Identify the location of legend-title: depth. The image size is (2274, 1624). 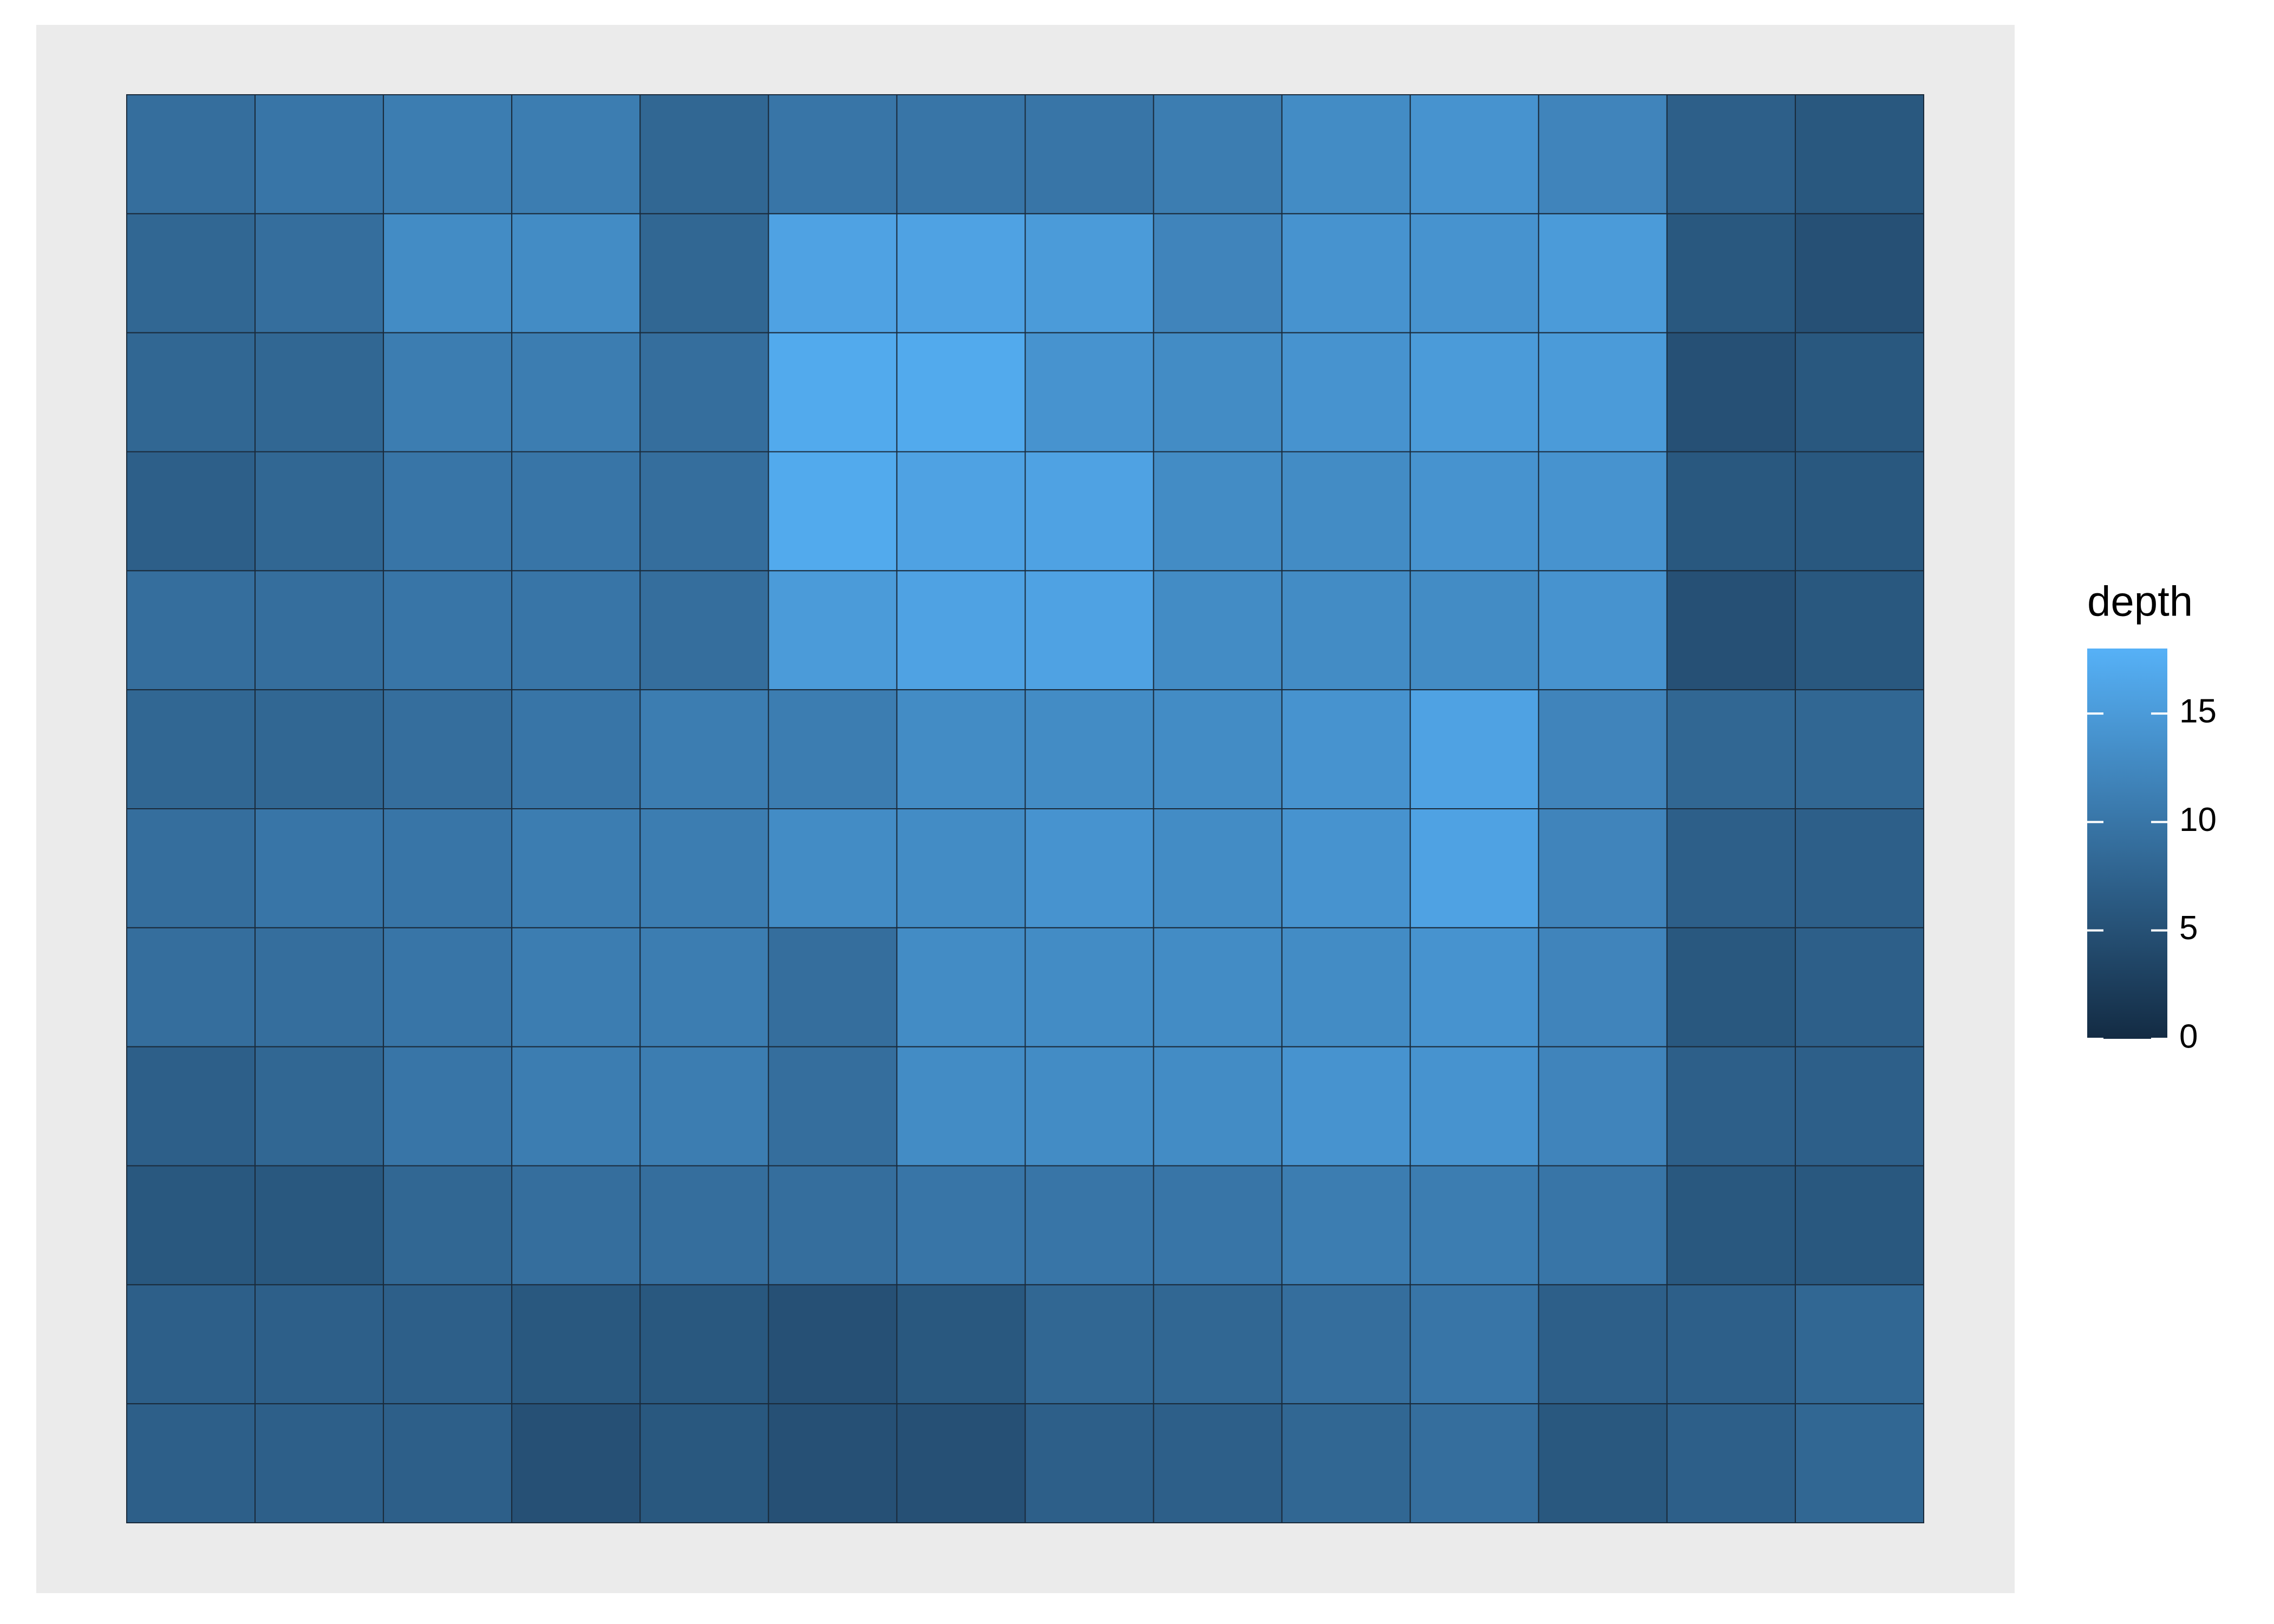
(2140, 601).